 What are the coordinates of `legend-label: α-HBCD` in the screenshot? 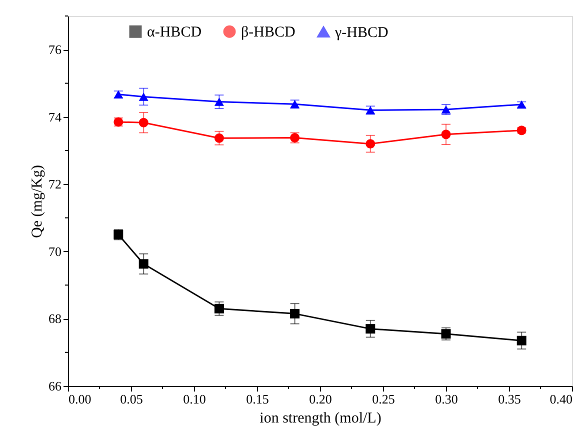 It's located at (174, 32).